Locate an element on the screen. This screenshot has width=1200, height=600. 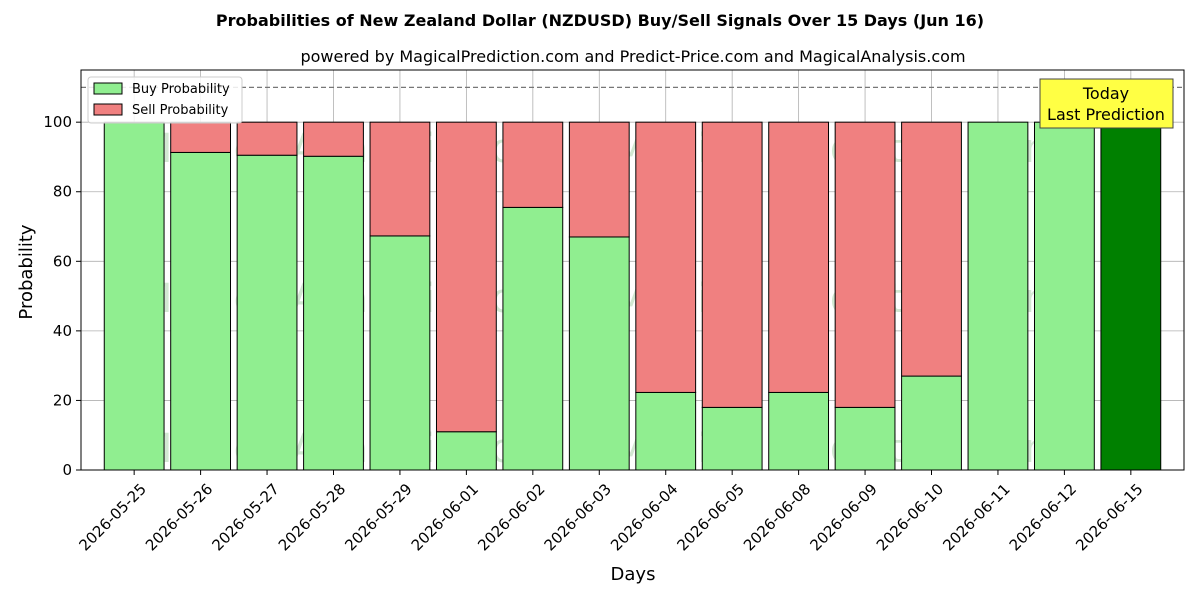
x-tick-label: 2026-06-11 is located at coordinates (976, 517).